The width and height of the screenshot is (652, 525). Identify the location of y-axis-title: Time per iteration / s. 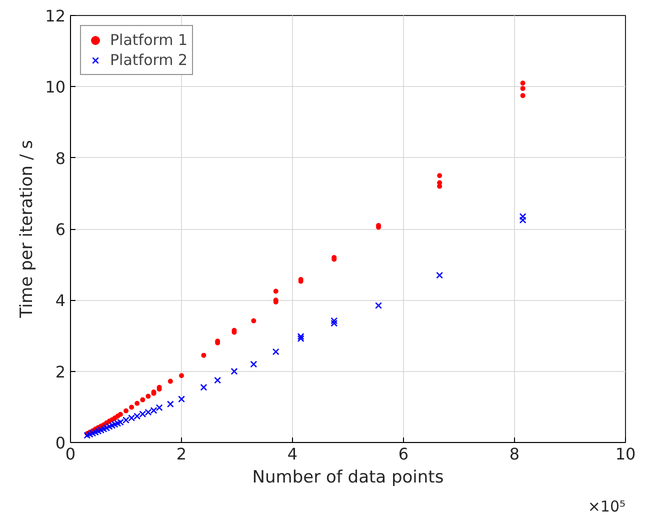
(27, 229).